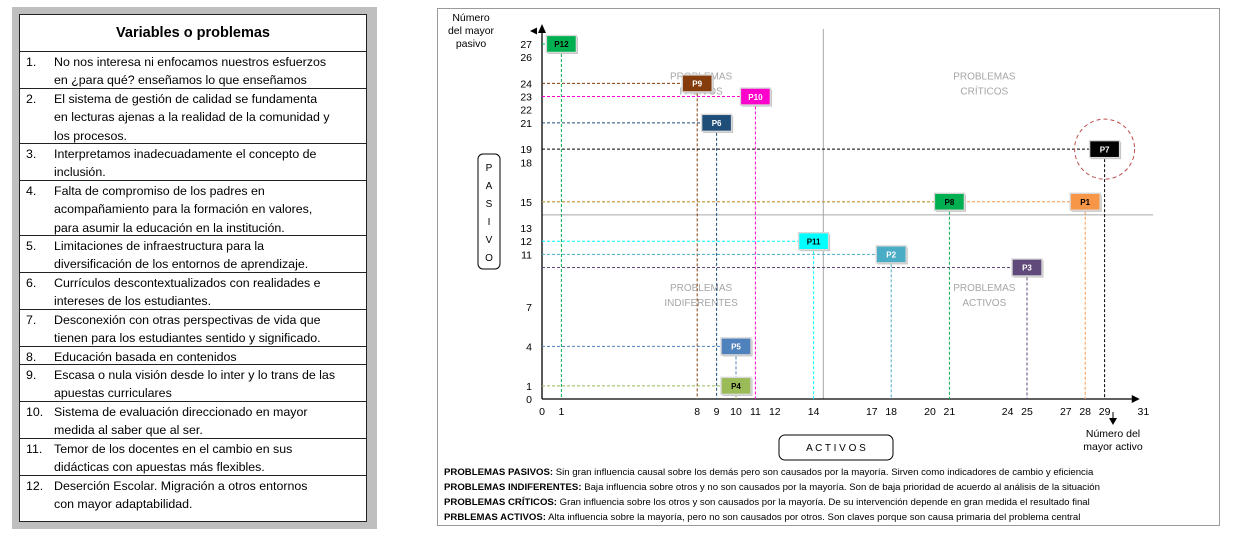 The width and height of the screenshot is (1233, 533). I want to click on variable-number: 12., so click(35, 486).